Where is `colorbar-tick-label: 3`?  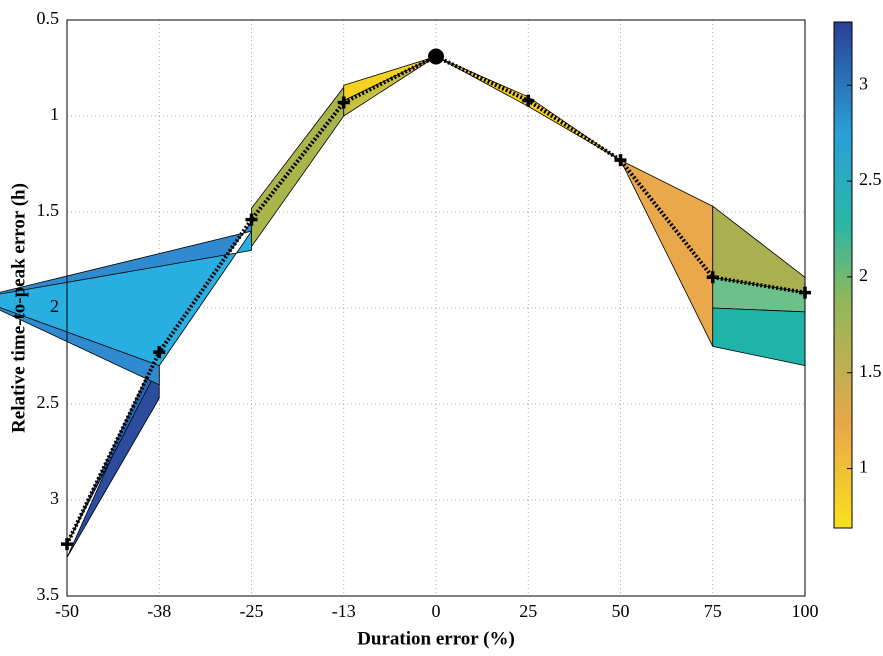
colorbar-tick-label: 3 is located at coordinates (863, 83).